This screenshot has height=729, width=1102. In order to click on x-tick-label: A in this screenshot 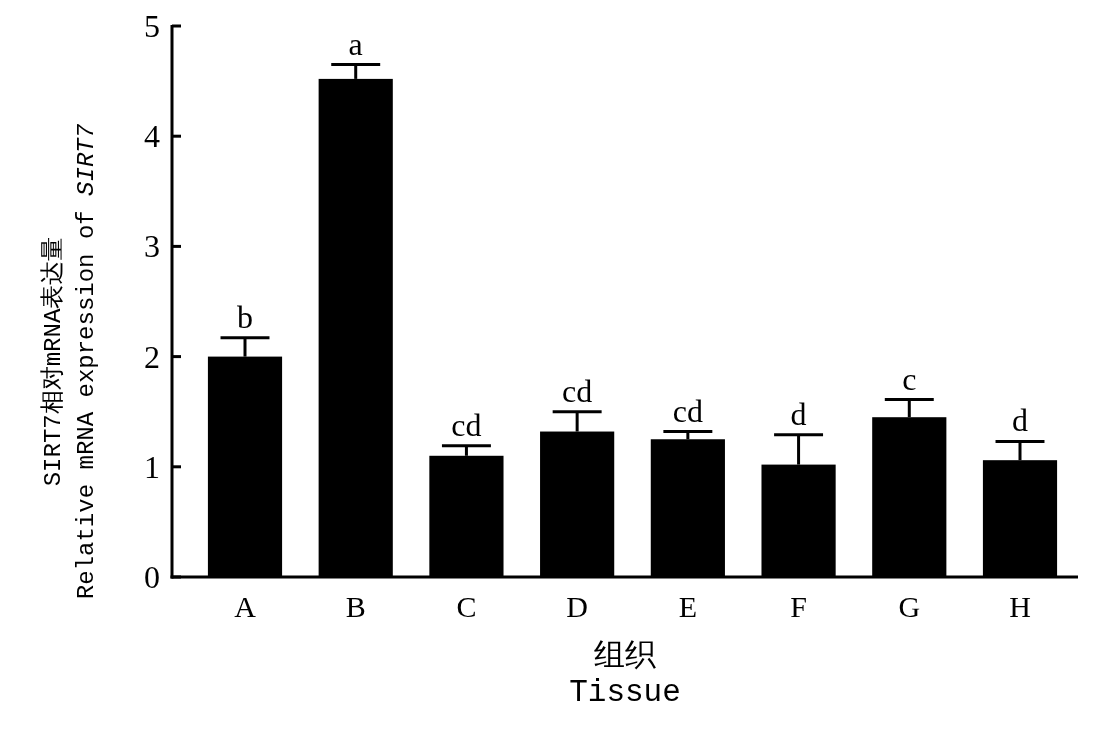, I will do `click(245, 606)`.